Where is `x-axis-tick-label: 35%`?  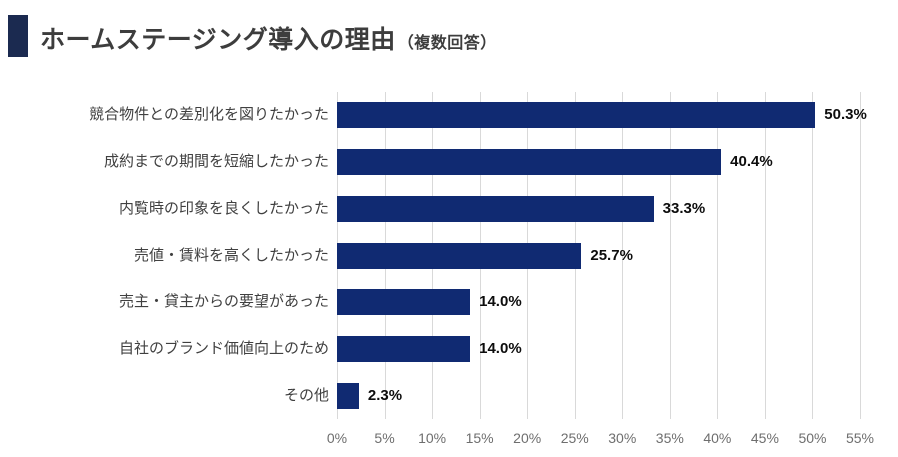
x-axis-tick-label: 35% is located at coordinates (669, 438).